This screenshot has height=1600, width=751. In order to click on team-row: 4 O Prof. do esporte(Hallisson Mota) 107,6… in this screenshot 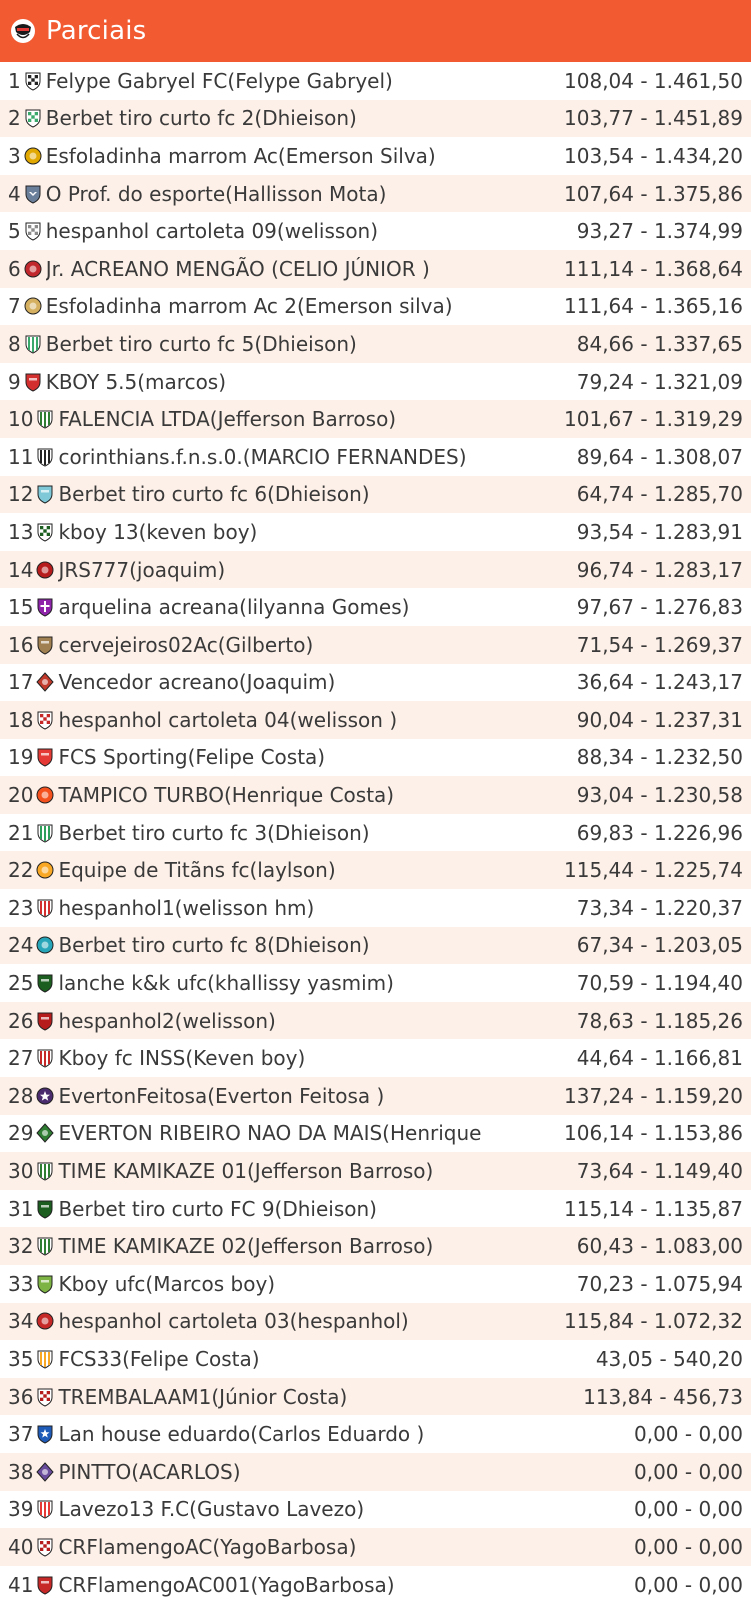, I will do `click(375, 193)`.